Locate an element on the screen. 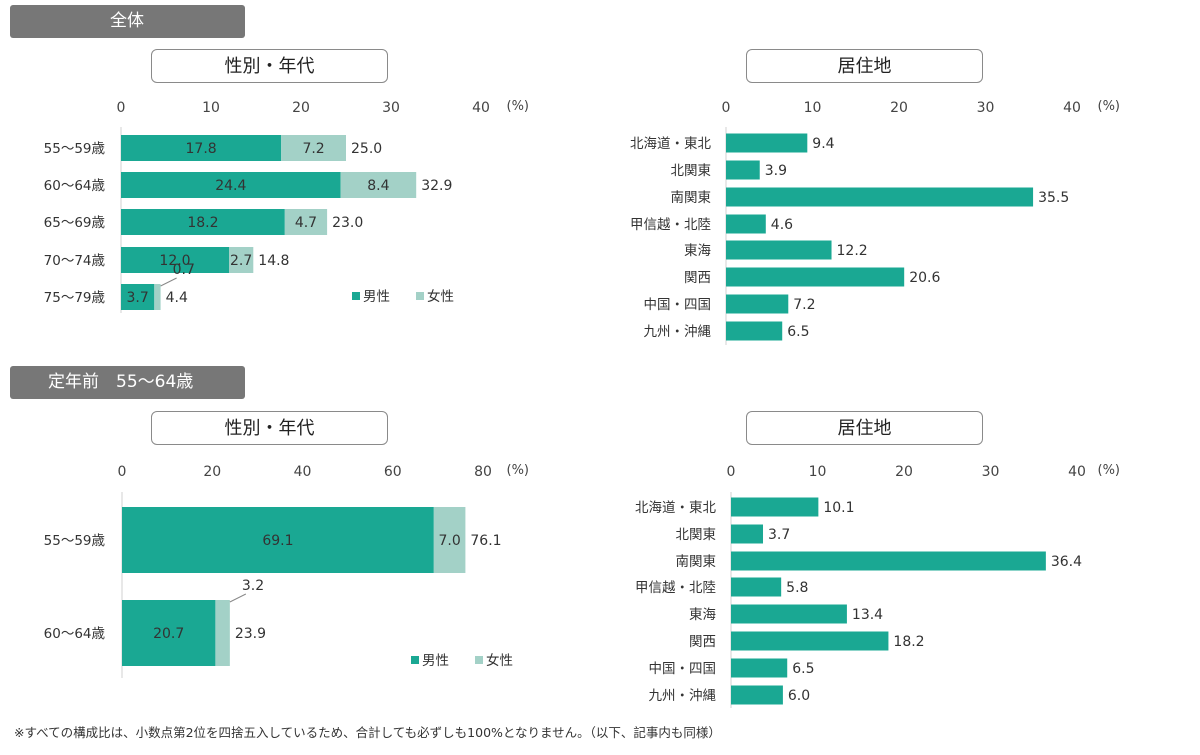 The height and width of the screenshot is (755, 1200). data-label-female-2-0: 7.0 is located at coordinates (449, 541).